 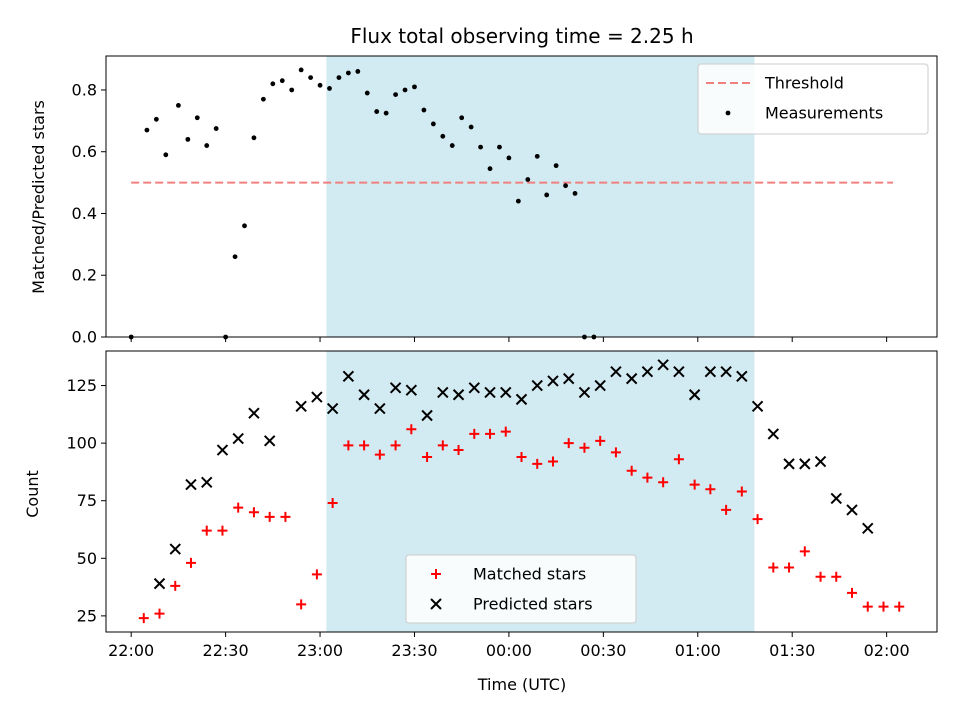 What do you see at coordinates (824, 113) in the screenshot?
I see `legend-label: Measurements` at bounding box center [824, 113].